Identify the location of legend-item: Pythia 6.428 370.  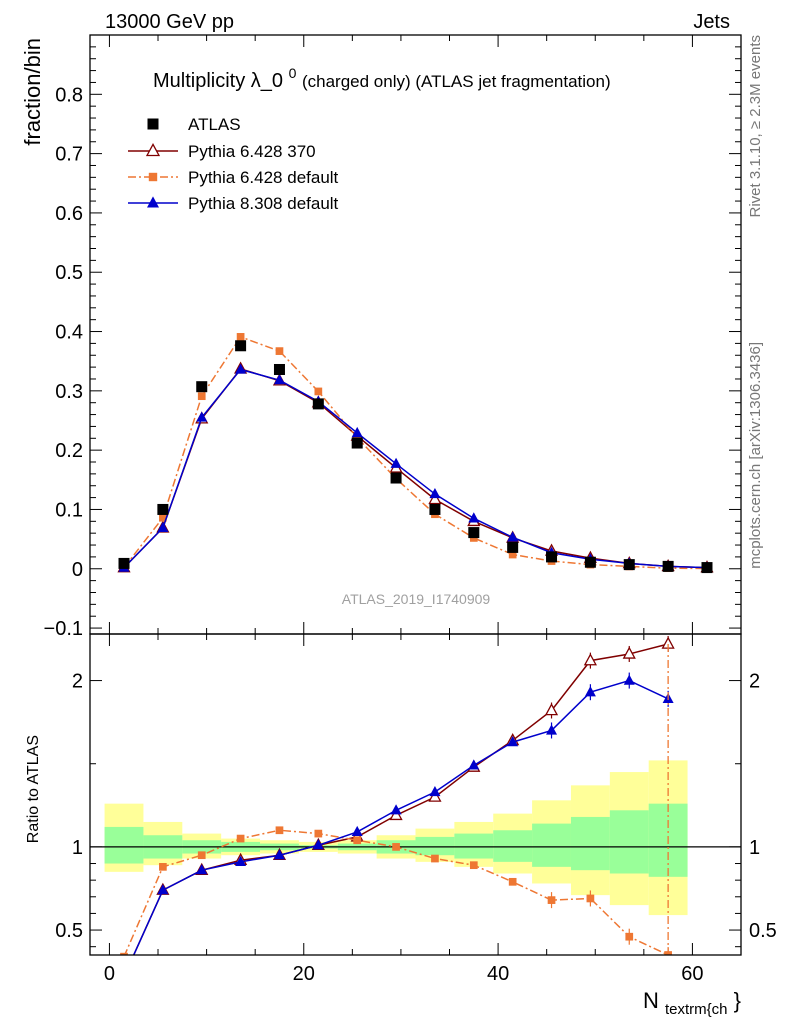
(222, 151).